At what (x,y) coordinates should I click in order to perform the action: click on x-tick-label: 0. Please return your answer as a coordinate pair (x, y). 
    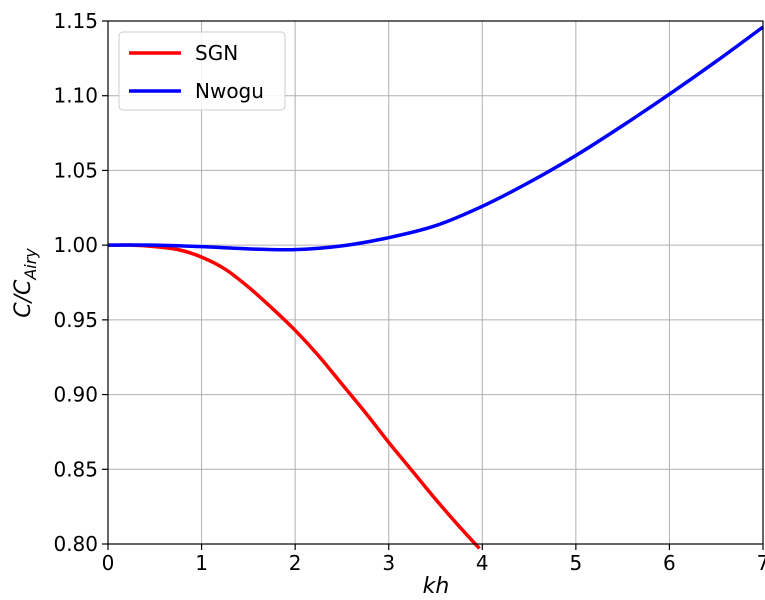
    Looking at the image, I should click on (108, 563).